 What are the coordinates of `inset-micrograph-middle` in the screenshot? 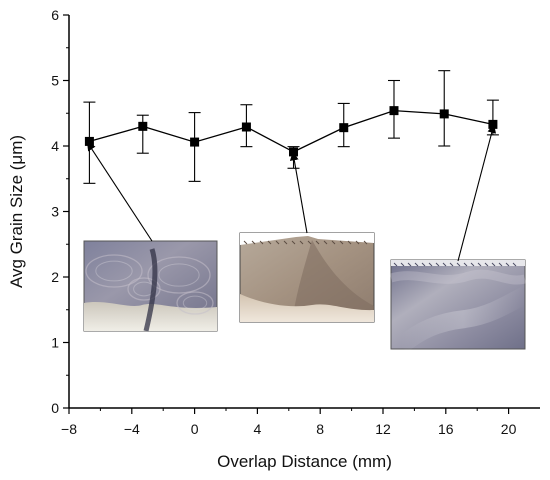 It's located at (307, 277).